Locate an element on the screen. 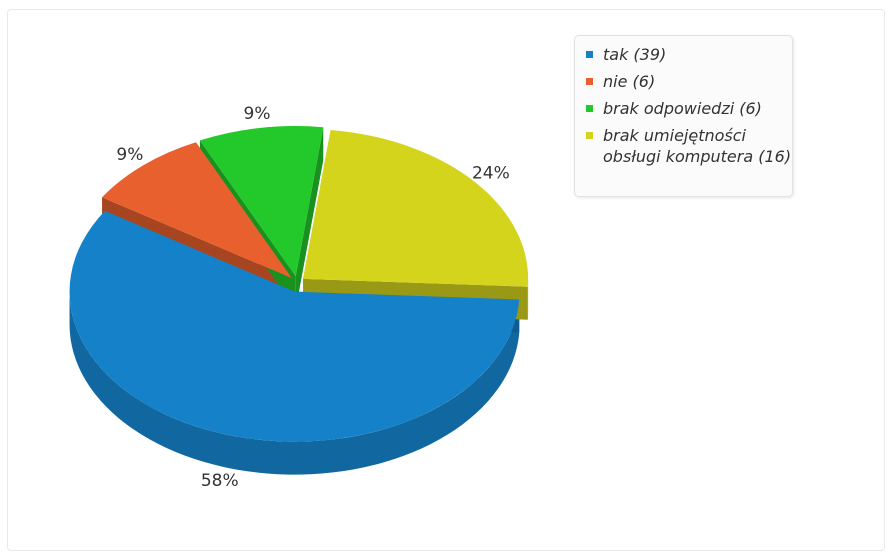  legend-label: obsługi komputera (16) is located at coordinates (697, 156).